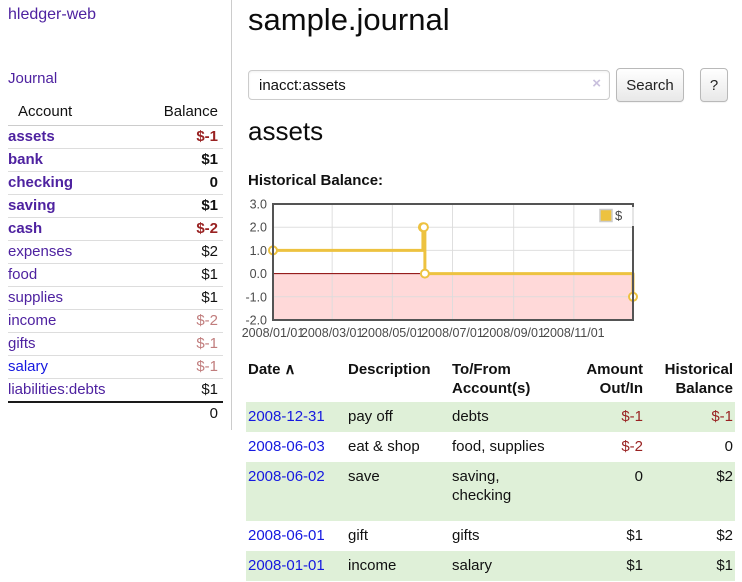 Image resolution: width=742 pixels, height=582 pixels. Describe the element at coordinates (698, 379) in the screenshot. I see `register-header-balance: Historical Balance` at that location.